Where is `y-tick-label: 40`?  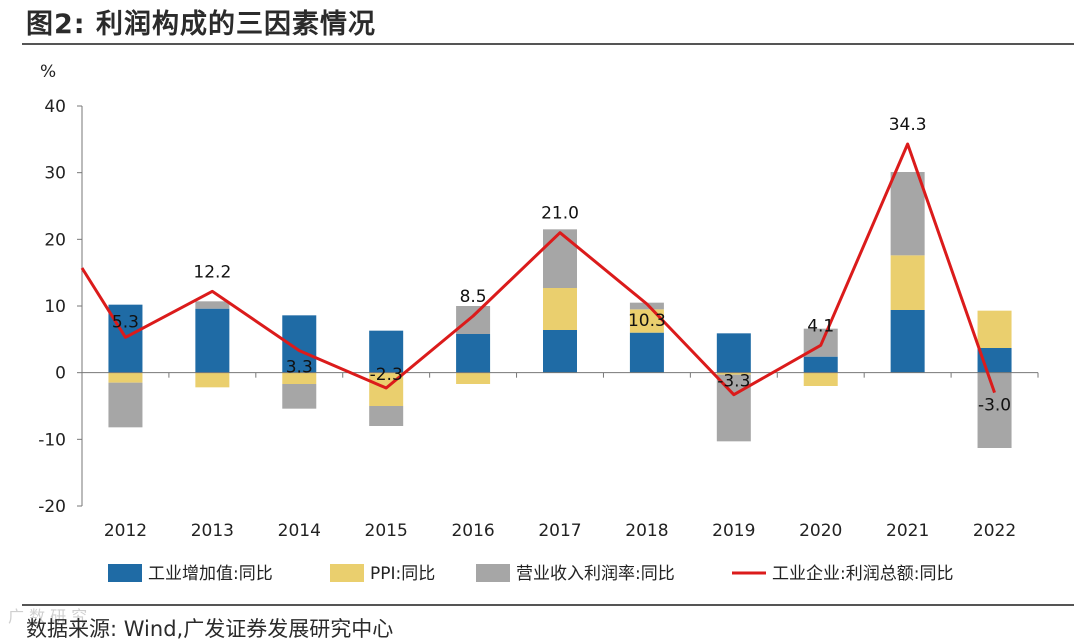
y-tick-label: 40 is located at coordinates (55, 107).